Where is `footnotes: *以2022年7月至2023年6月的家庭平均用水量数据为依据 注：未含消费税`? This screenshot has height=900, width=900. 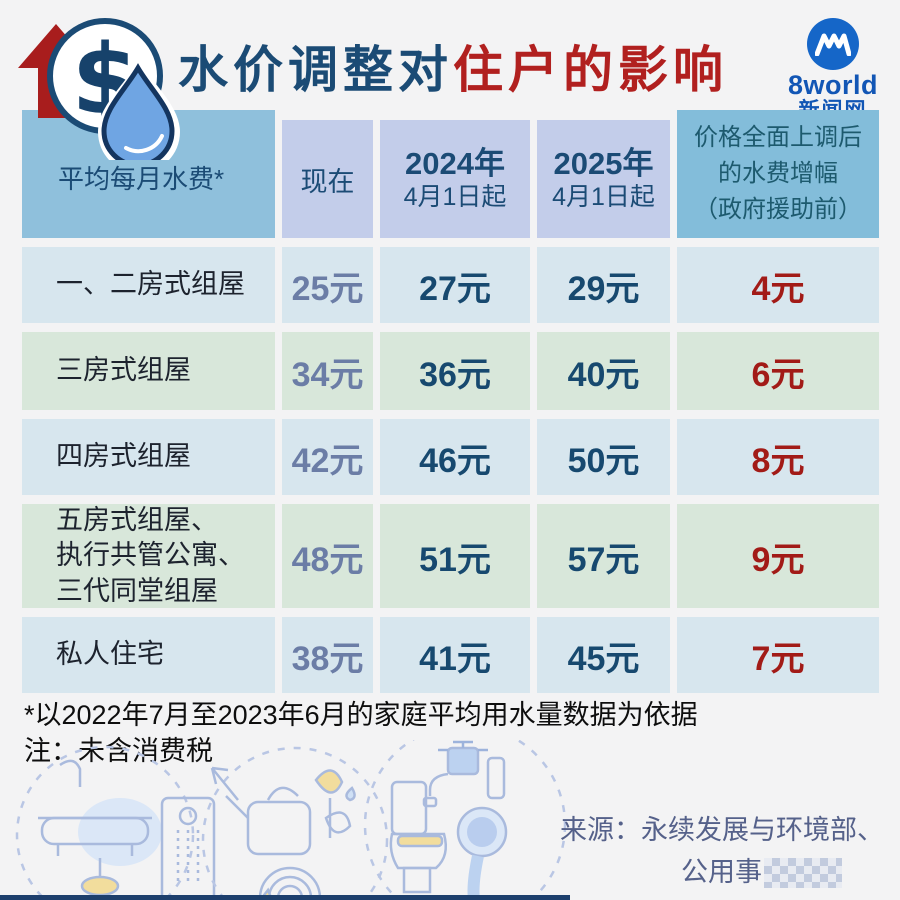
footnotes: *以2022年7月至2023年6月的家庭平均用水量数据为依据 注：未含消费税 is located at coordinates (361, 734).